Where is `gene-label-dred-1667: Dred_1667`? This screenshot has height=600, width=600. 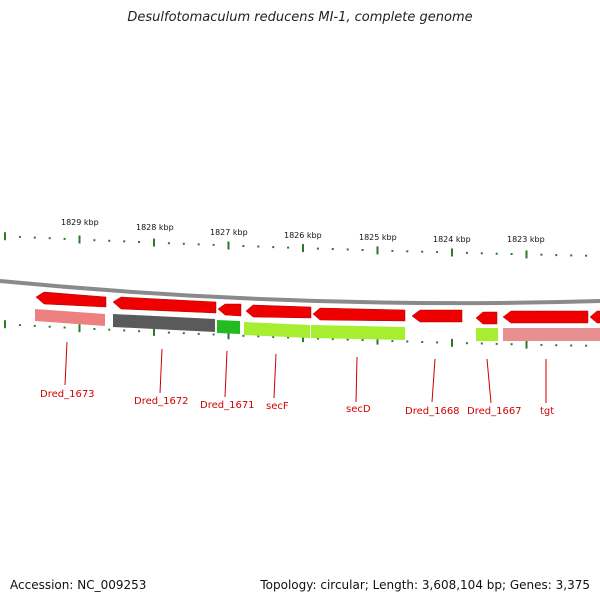 gene-label-dred-1667: Dred_1667 is located at coordinates (494, 411).